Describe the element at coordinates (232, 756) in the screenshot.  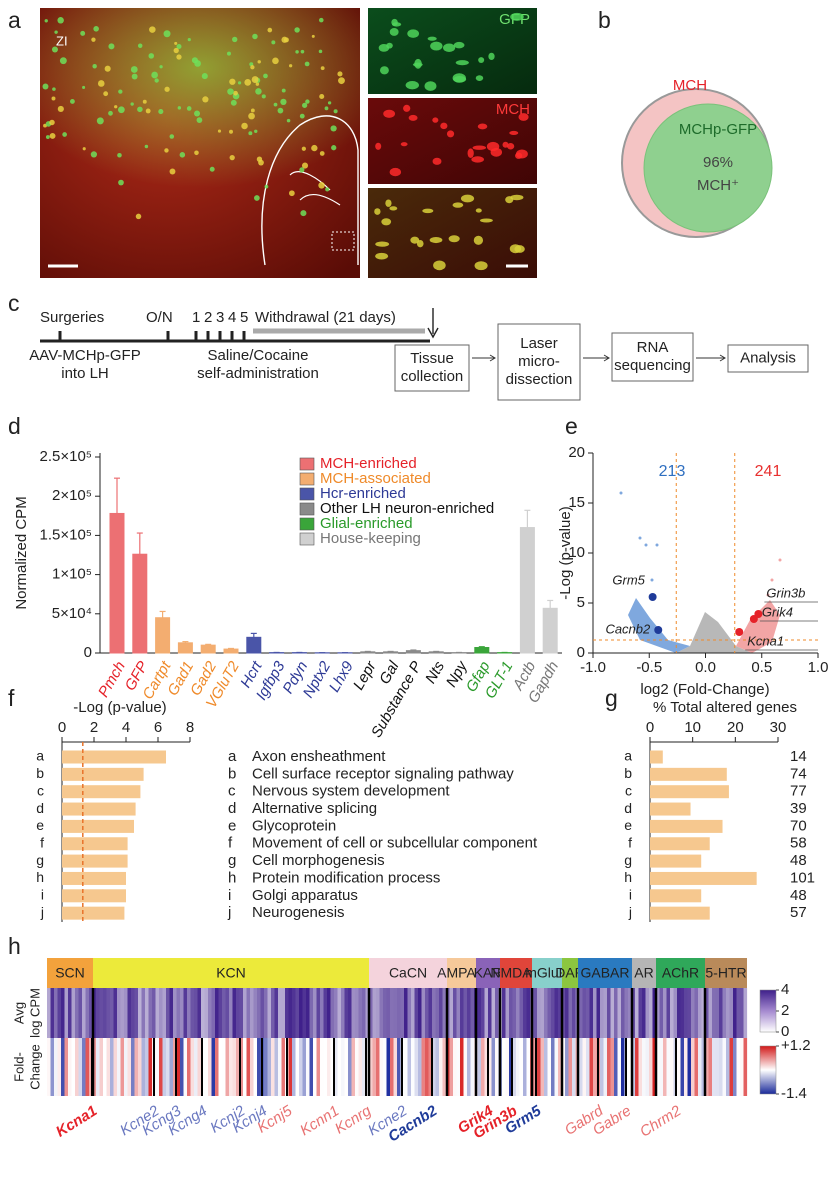
I see `term-letter: a` at that location.